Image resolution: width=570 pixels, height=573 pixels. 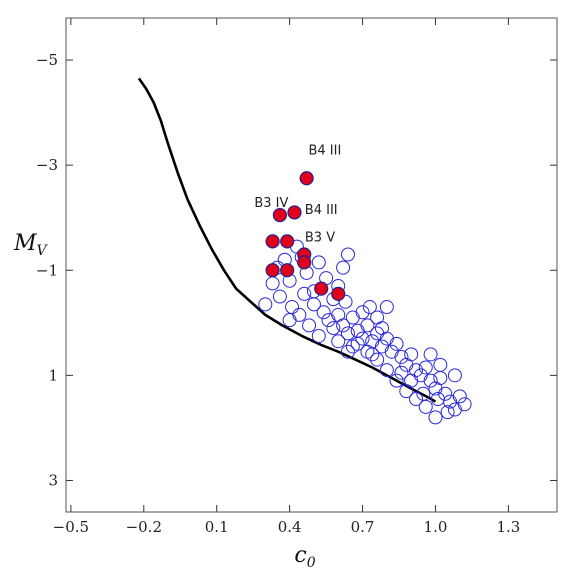 What do you see at coordinates (290, 527) in the screenshot?
I see `x-tick-label: 0.4` at bounding box center [290, 527].